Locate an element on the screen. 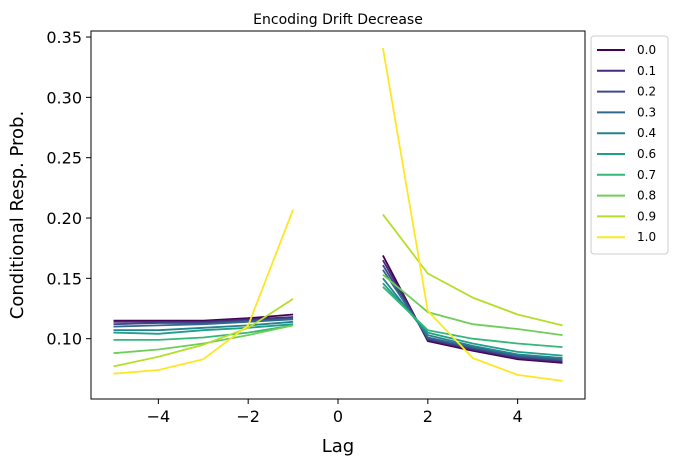 The width and height of the screenshot is (673, 466). legend-label: 0.2 is located at coordinates (646, 92).